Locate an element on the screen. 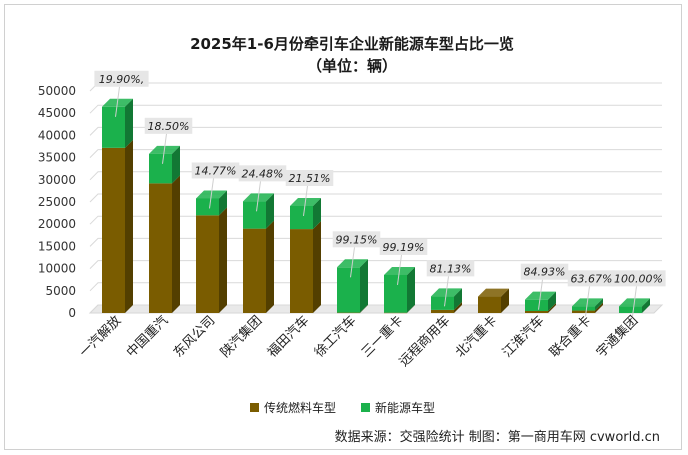  y-tick-label: 25000 is located at coordinates (57, 202).